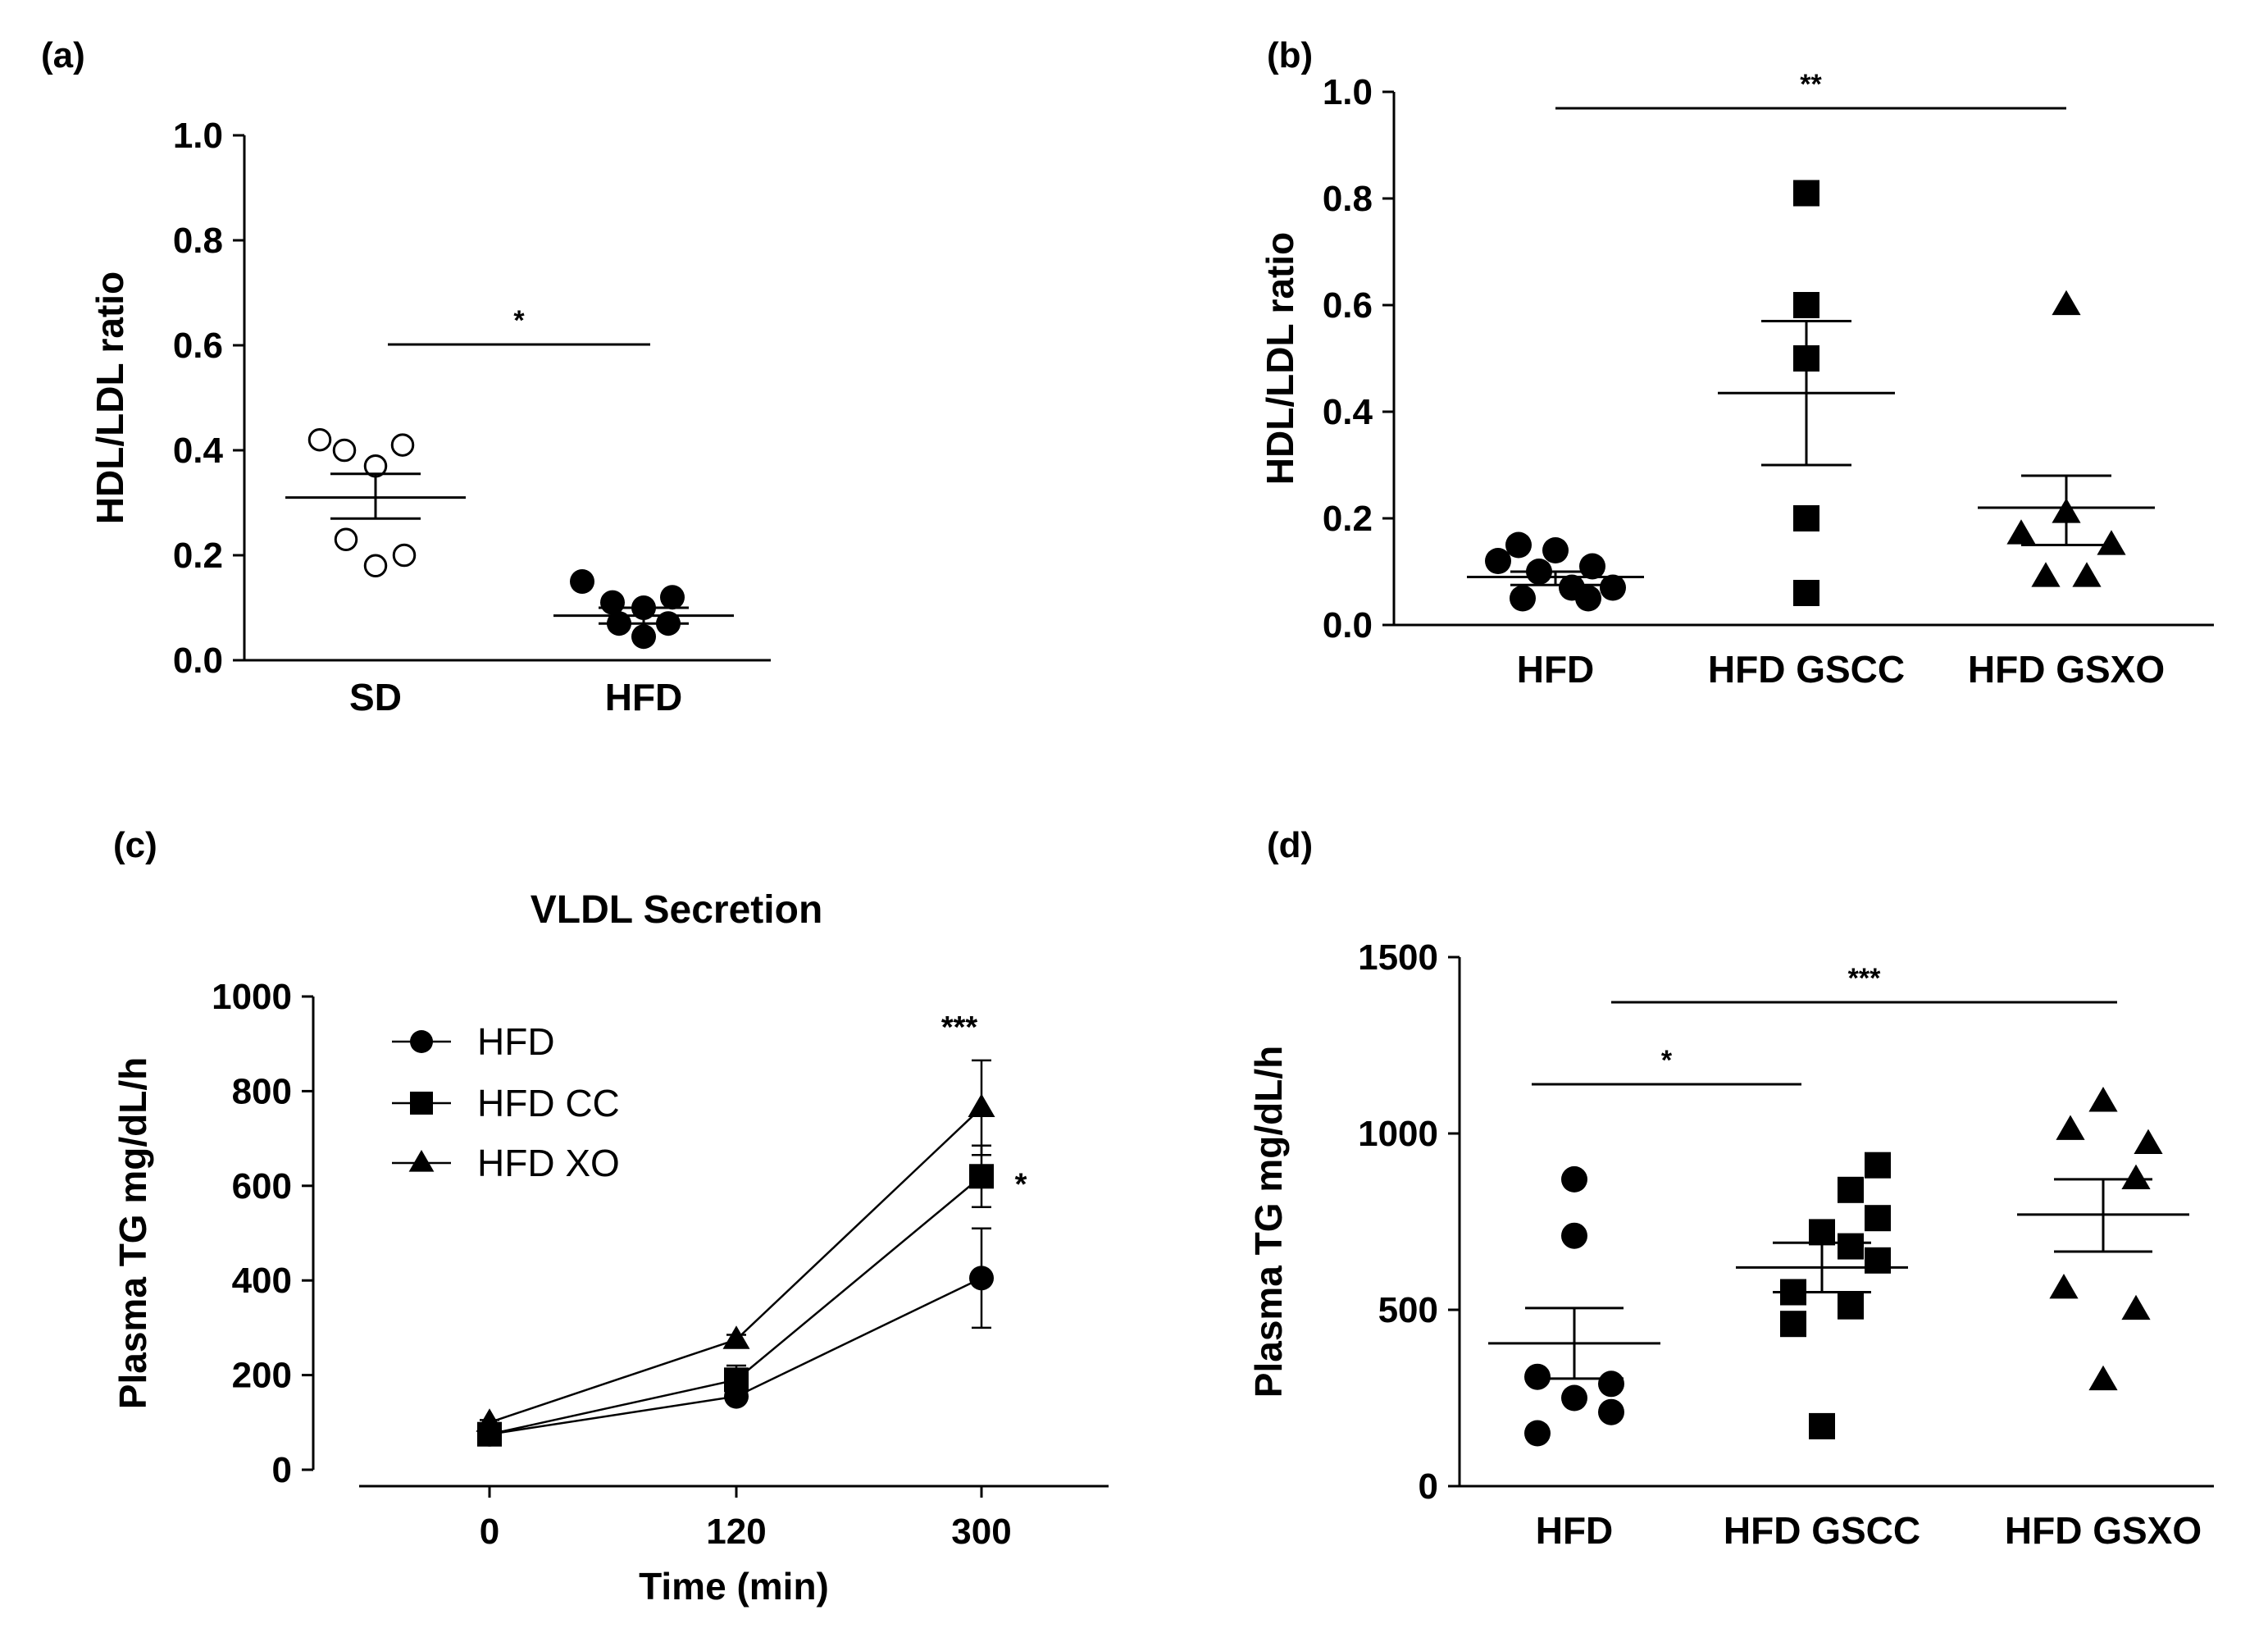  I want to click on panel-a: (a) 0.0 0.2 0.4 0.6 0.8 1.0 HDL/LDL ratio SD HFD *, so click(406, 376).